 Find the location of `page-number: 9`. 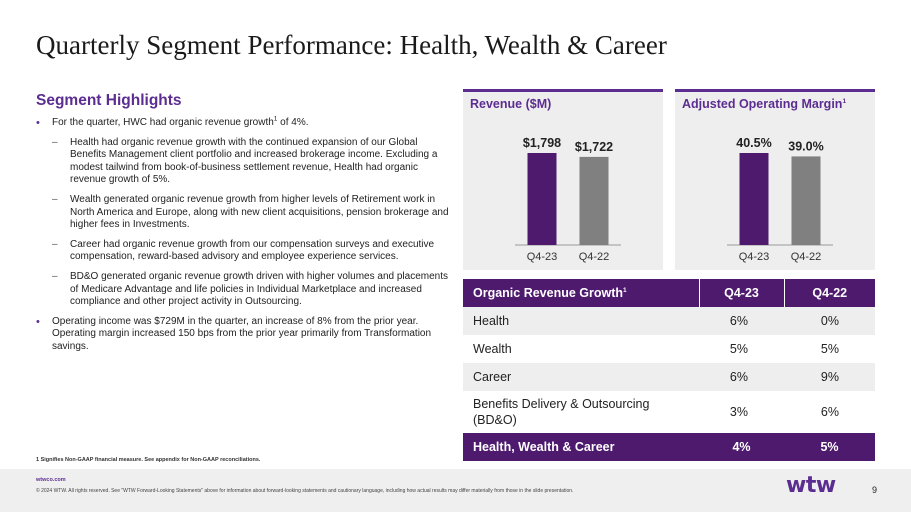

page-number: 9 is located at coordinates (875, 490).